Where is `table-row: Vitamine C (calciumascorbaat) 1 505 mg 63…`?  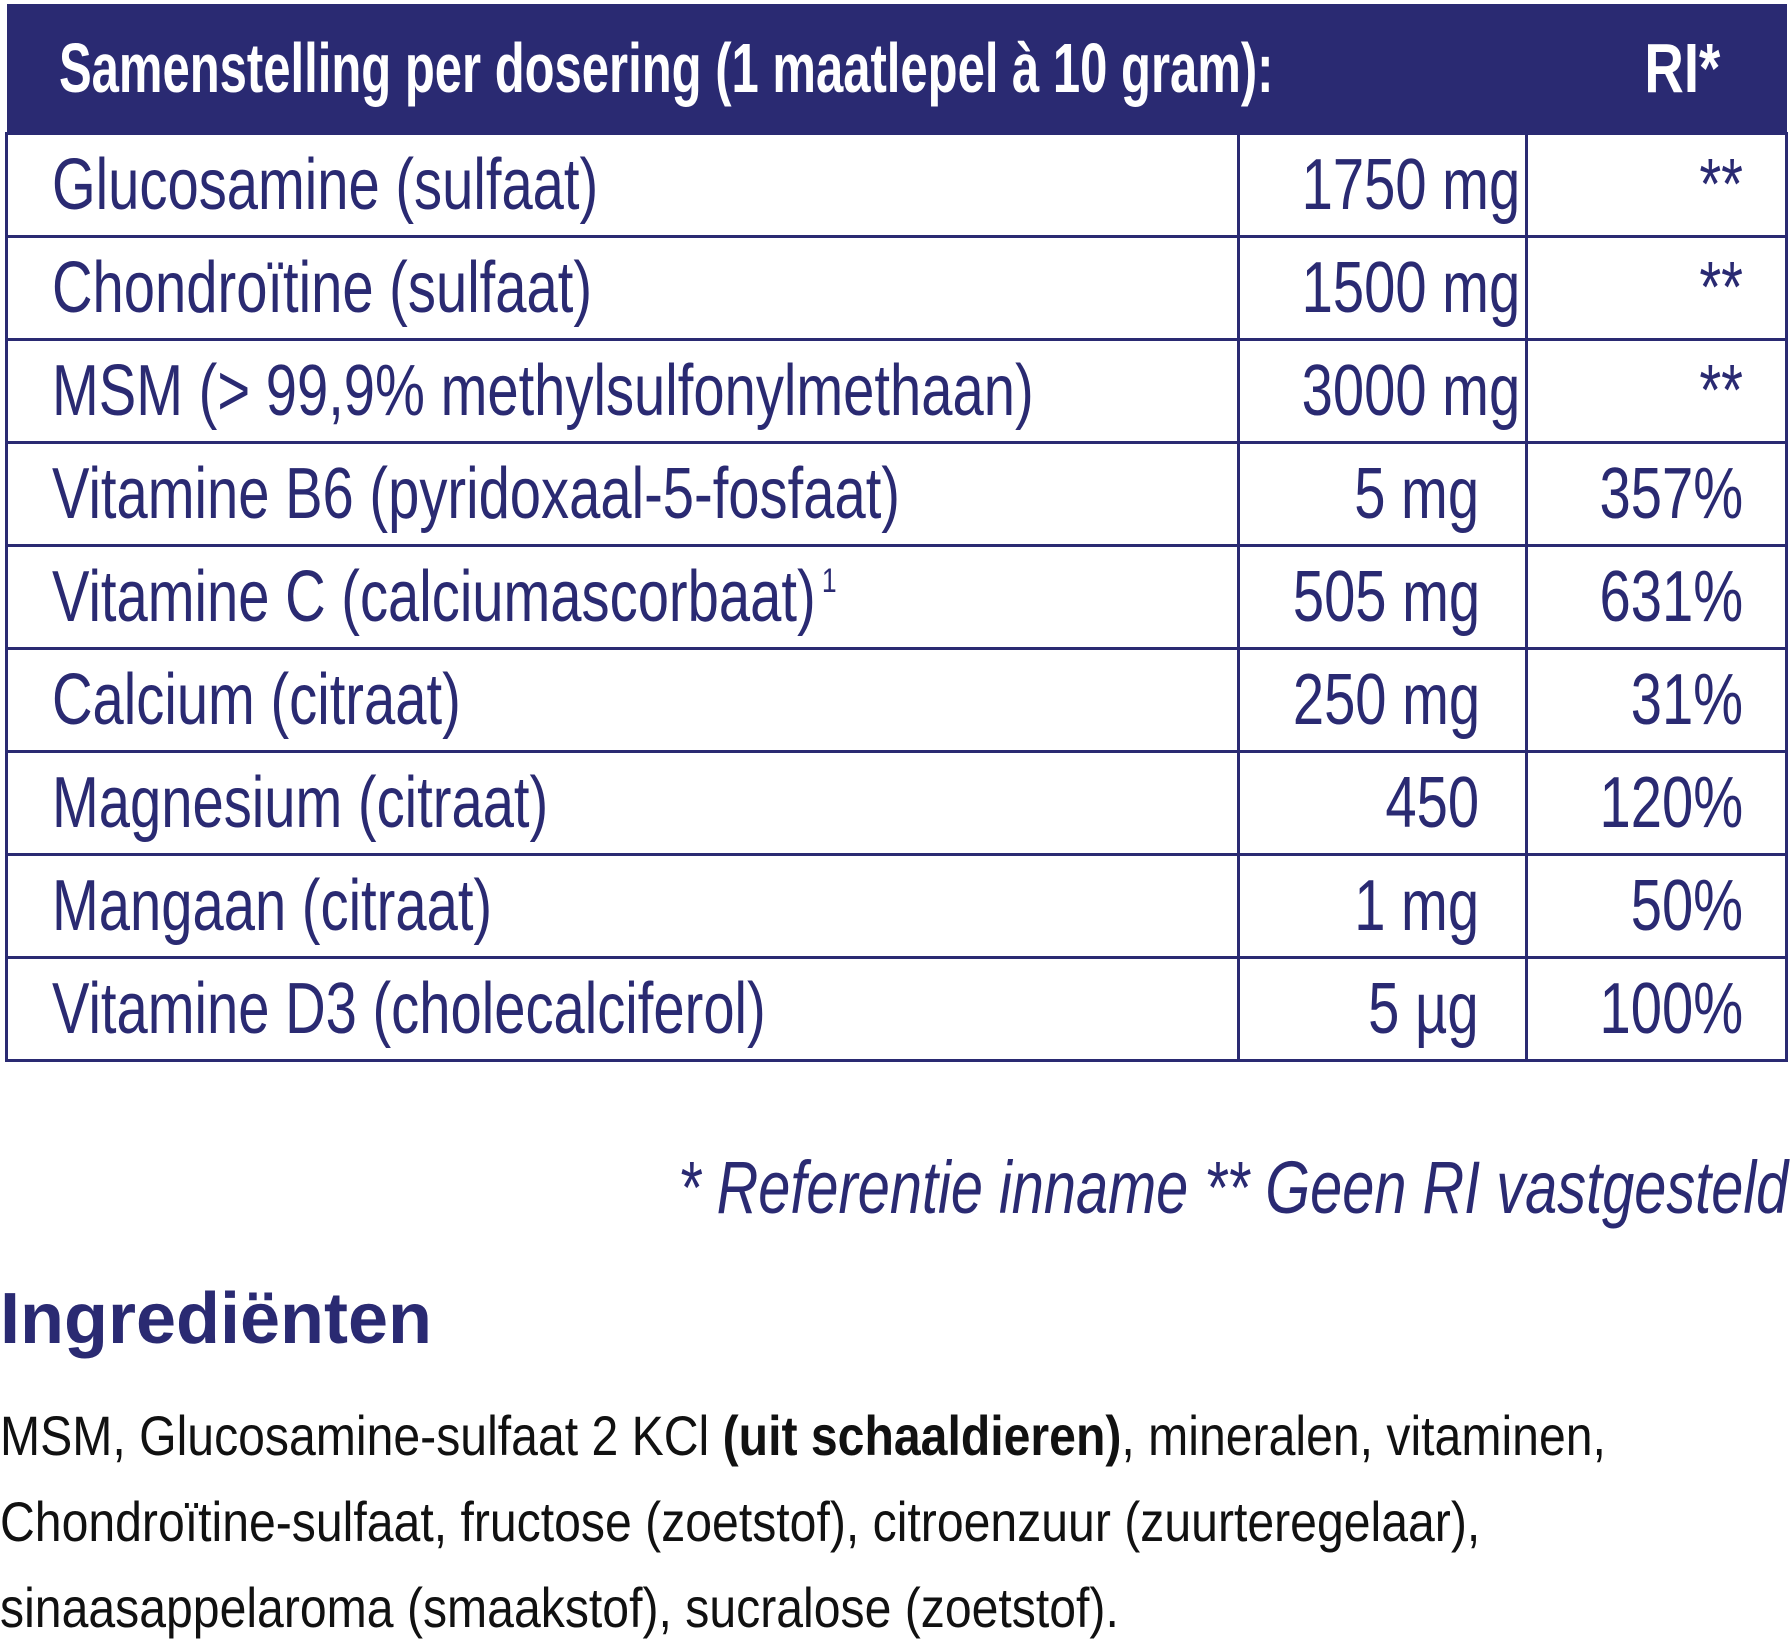
table-row: Vitamine C (calciumascorbaat) 1 505 mg 63… is located at coordinates (896, 597).